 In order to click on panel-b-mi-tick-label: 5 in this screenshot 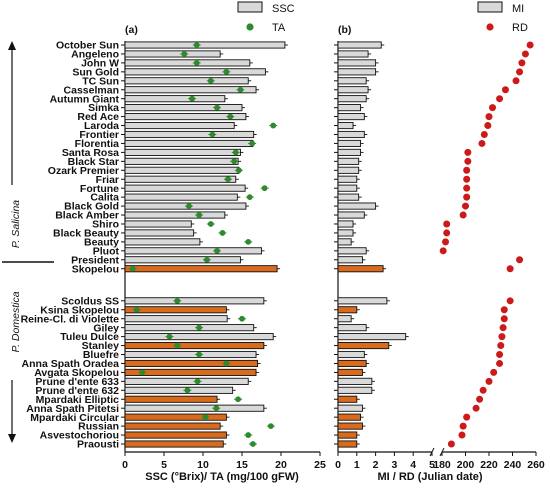, I will do `click(432, 465)`.